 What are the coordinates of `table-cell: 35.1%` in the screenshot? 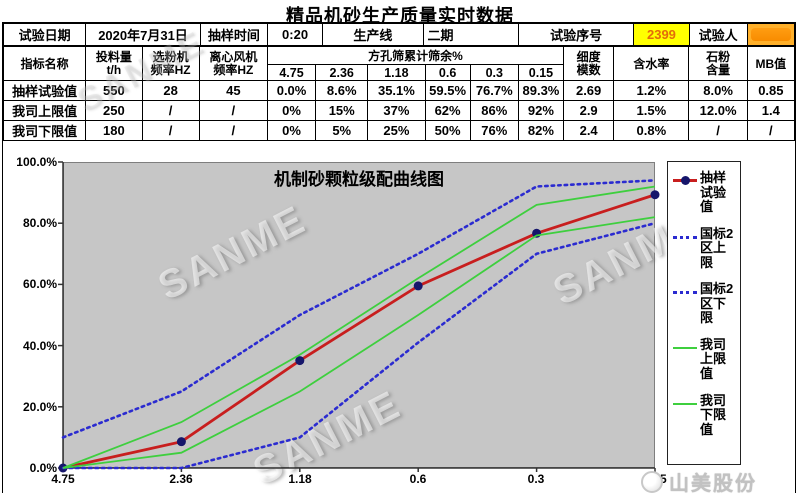 It's located at (396, 90).